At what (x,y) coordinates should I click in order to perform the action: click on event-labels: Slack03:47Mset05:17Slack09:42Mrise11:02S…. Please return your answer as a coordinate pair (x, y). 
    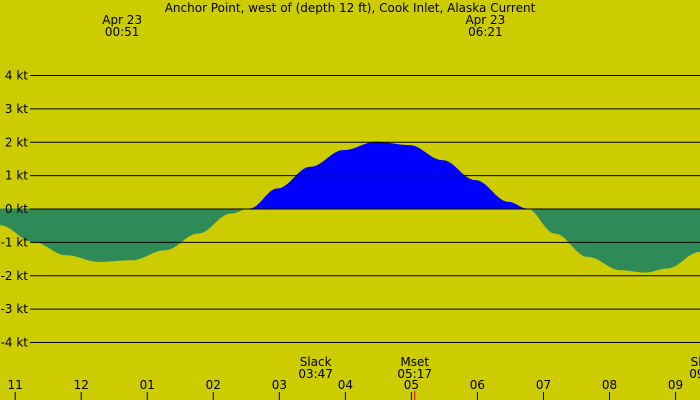
    Looking at the image, I should click on (499, 377).